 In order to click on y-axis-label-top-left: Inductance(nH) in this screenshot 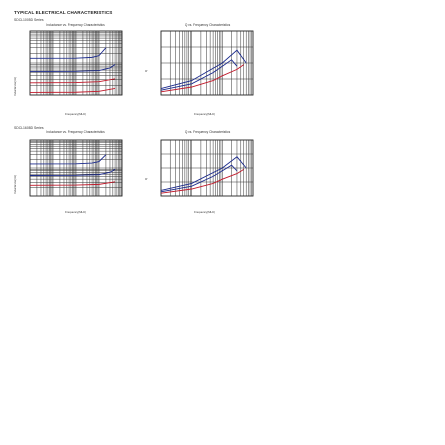, I will do `click(15, 86)`.